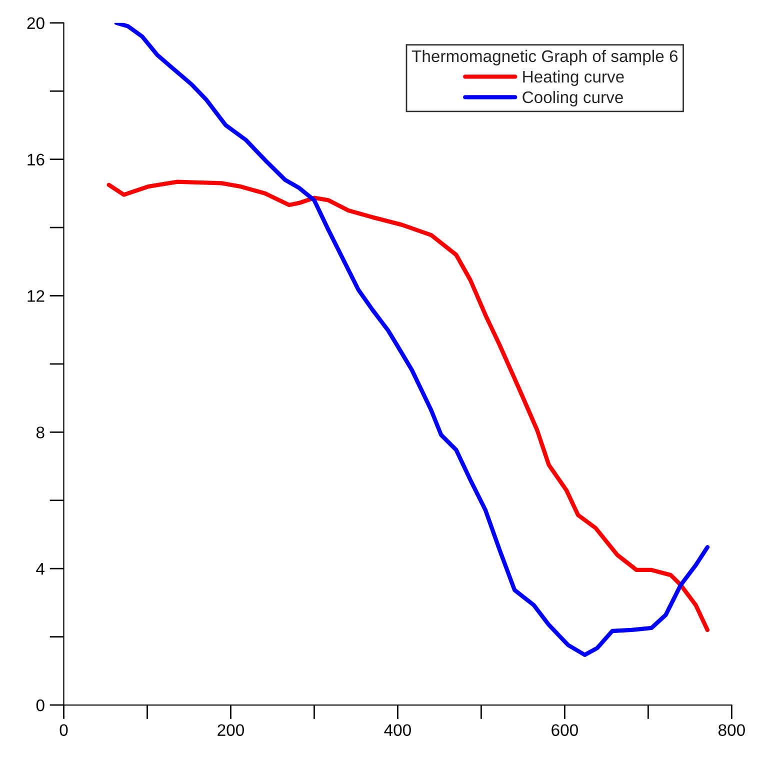 This screenshot has width=759, height=763. What do you see at coordinates (565, 730) in the screenshot?
I see `x-tick-label: 600` at bounding box center [565, 730].